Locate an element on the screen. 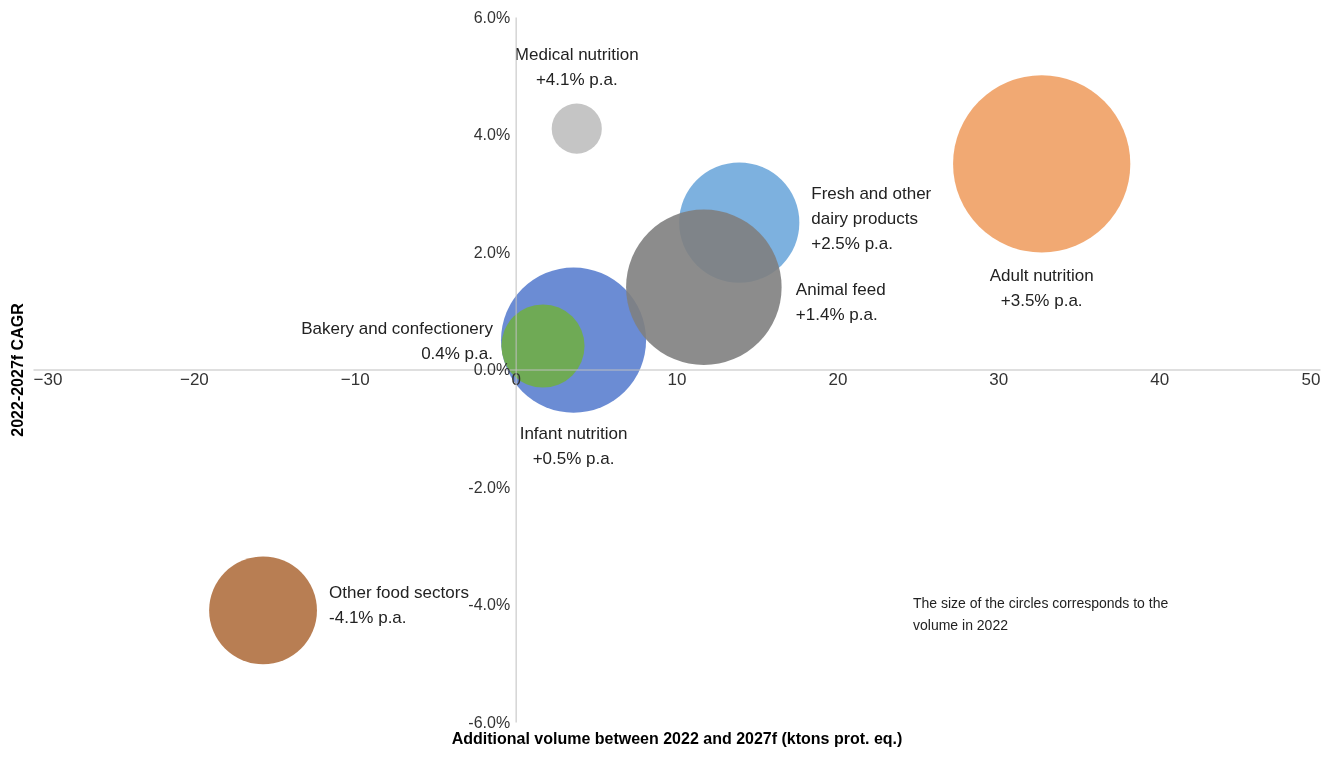 This screenshot has width=1333, height=760. x-tick-label: 10 is located at coordinates (677, 379).